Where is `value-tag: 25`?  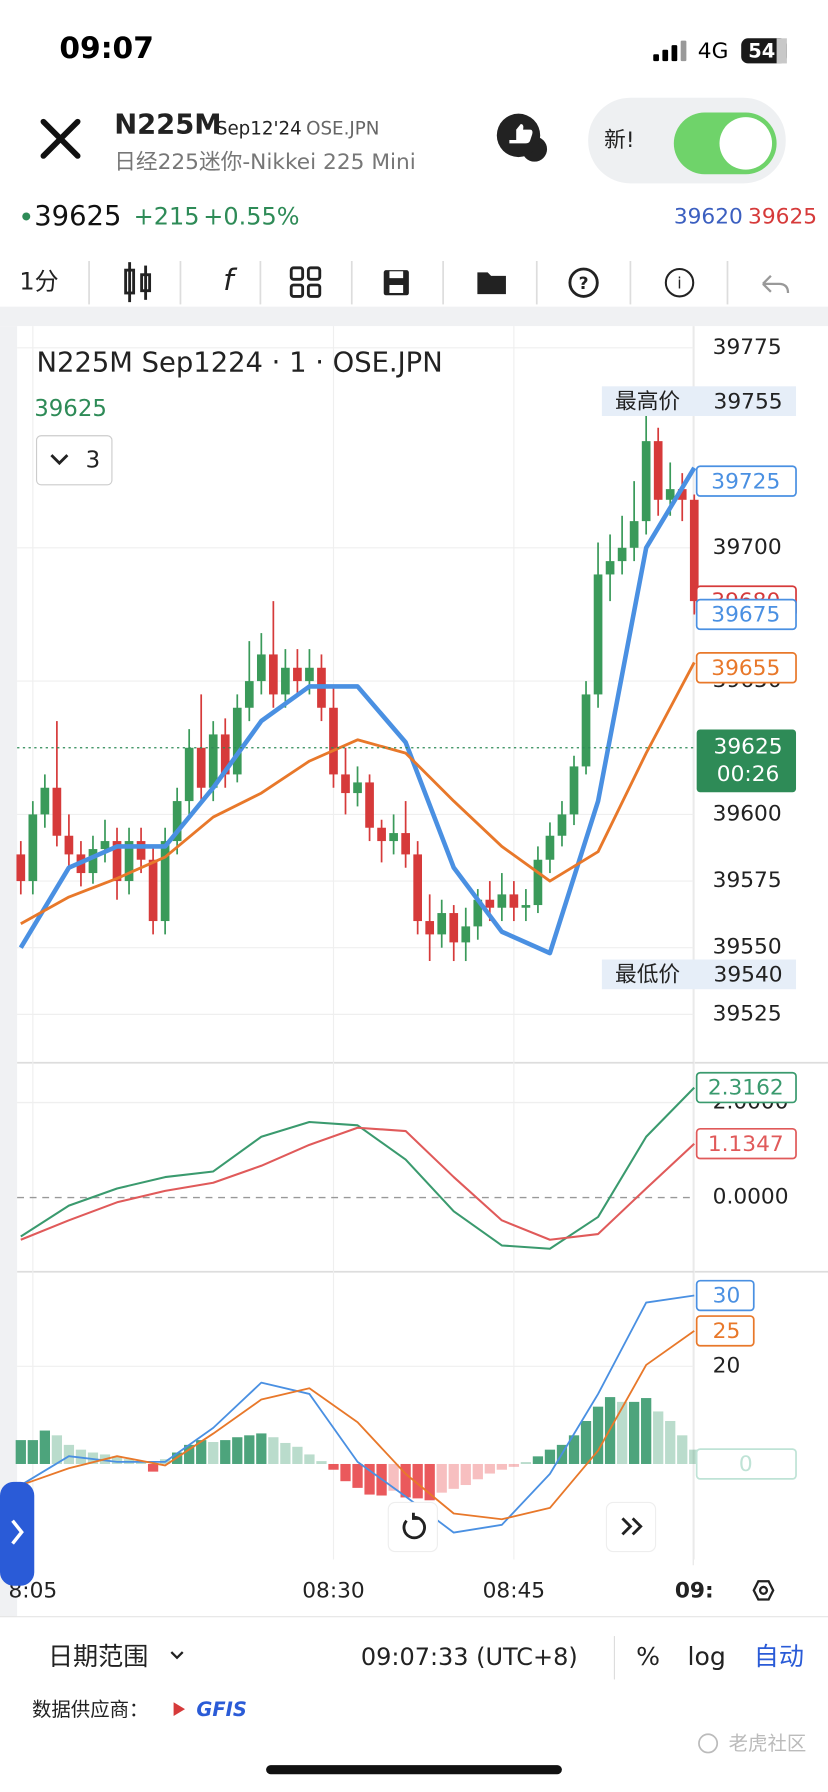 value-tag: 25 is located at coordinates (727, 1331).